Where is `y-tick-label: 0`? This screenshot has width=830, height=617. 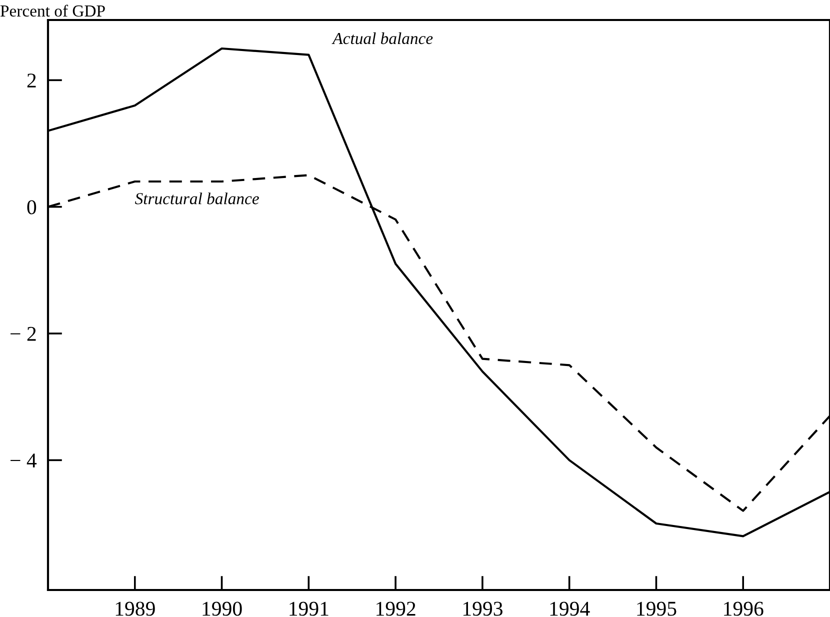 y-tick-label: 0 is located at coordinates (31, 207).